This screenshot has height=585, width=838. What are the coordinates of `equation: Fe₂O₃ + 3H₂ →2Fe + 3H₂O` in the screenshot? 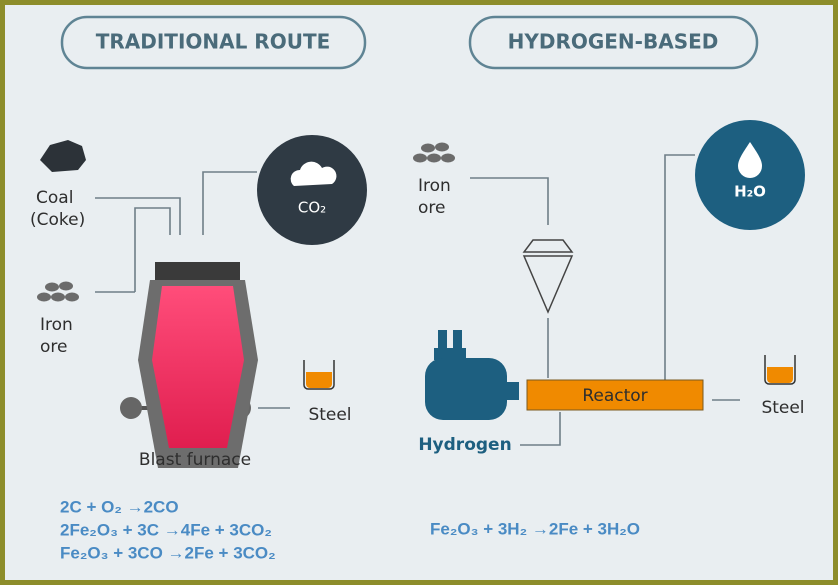 It's located at (535, 528).